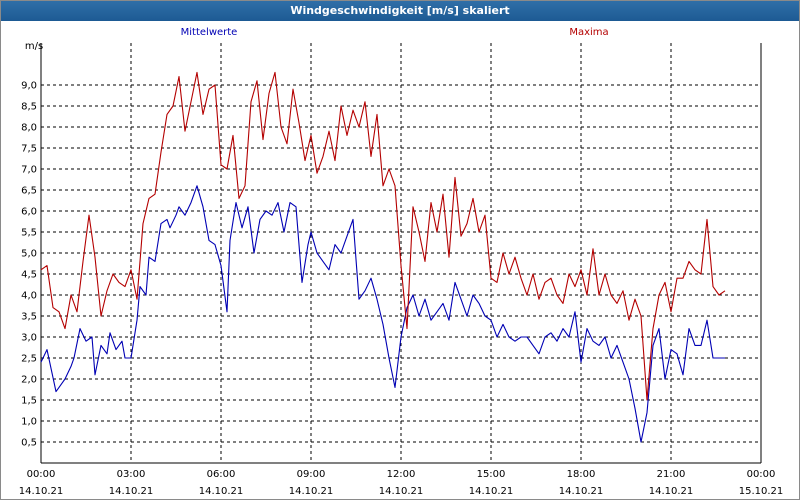 This screenshot has width=800, height=500. Describe the element at coordinates (400, 11) in the screenshot. I see `window-title: Windgeschwindigkeit [m/s] skaliert` at that location.